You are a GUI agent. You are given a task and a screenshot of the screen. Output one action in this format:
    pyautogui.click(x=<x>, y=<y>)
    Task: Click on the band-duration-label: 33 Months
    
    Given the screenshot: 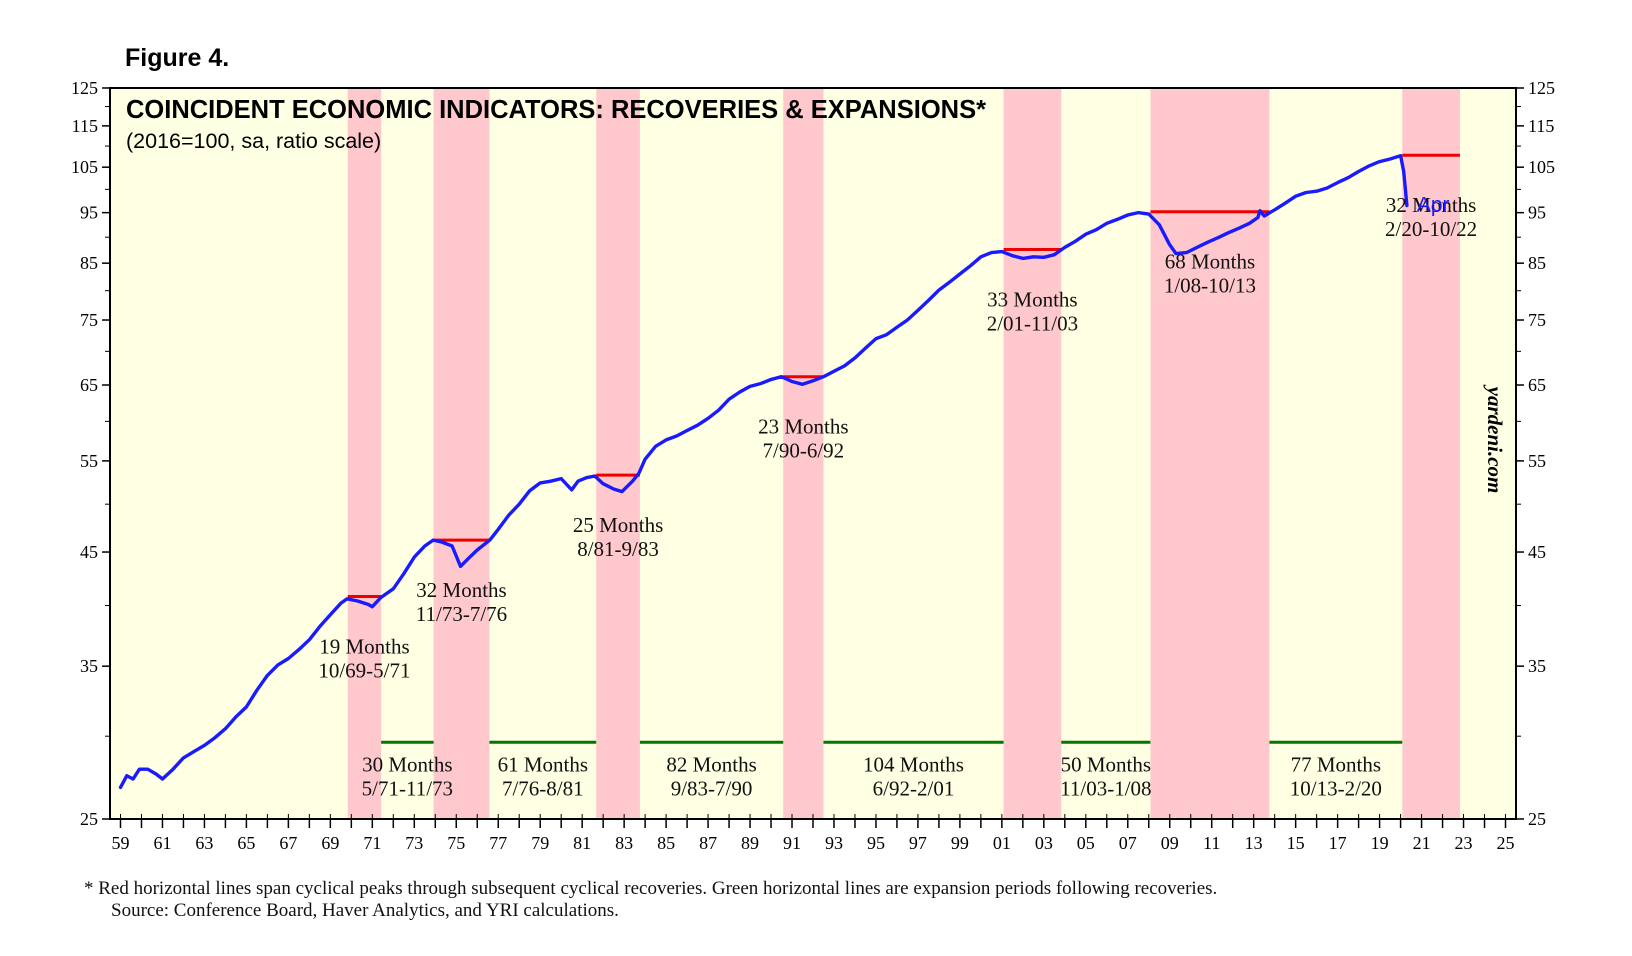 What is the action you would take?
    pyautogui.click(x=1032, y=299)
    